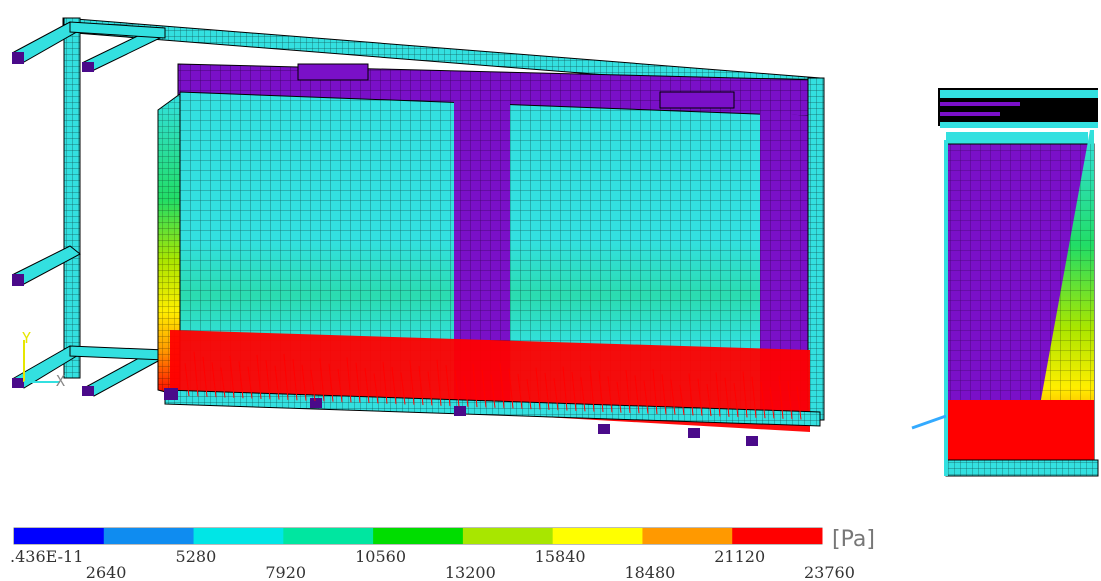 The width and height of the screenshot is (1101, 581). Describe the element at coordinates (60, 381) in the screenshot. I see `triad-x-label: X` at that location.